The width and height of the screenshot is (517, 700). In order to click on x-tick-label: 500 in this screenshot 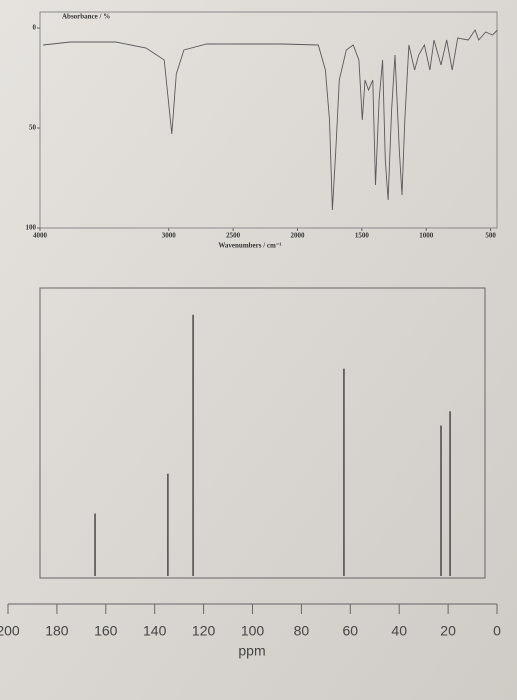, I will do `click(490, 236)`.